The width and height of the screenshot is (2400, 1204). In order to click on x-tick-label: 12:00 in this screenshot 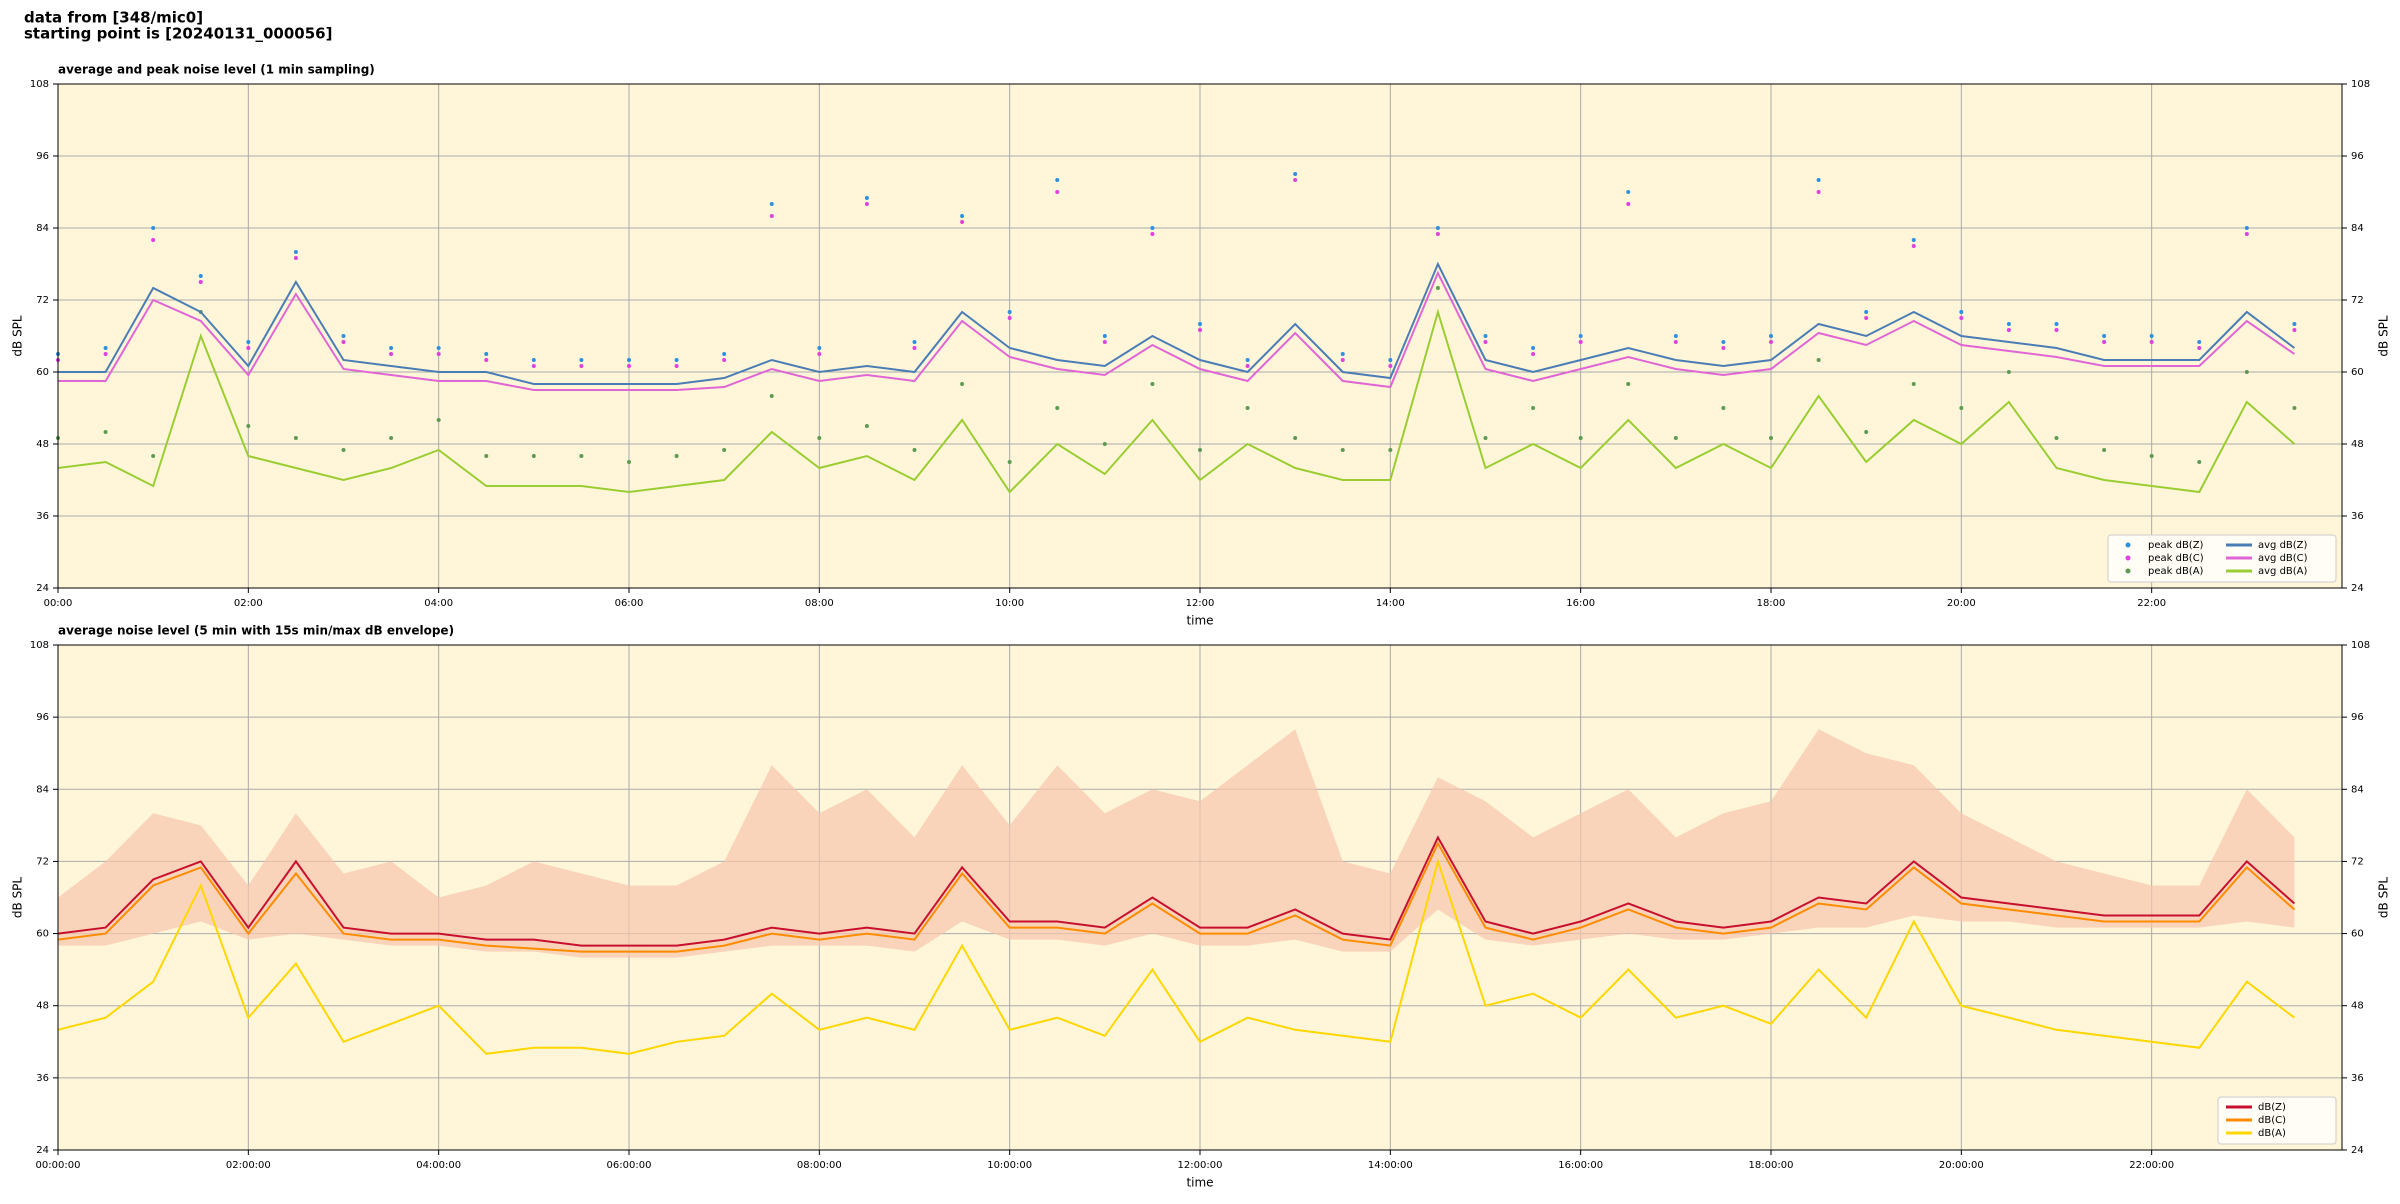, I will do `click(1200, 603)`.